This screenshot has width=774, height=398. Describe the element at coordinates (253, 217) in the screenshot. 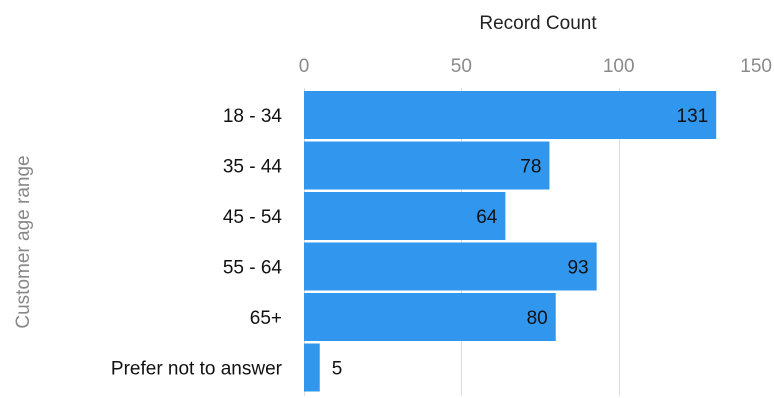

I see `category-label: 45 - 54` at that location.